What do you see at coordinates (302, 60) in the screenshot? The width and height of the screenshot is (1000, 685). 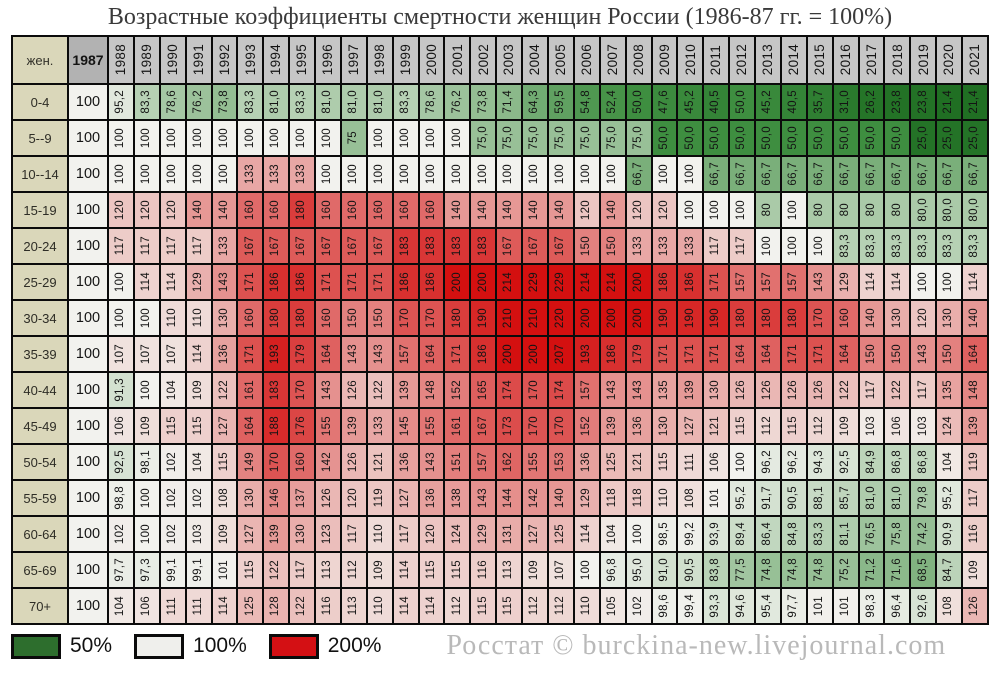 I see `year-header-1995: 1995` at bounding box center [302, 60].